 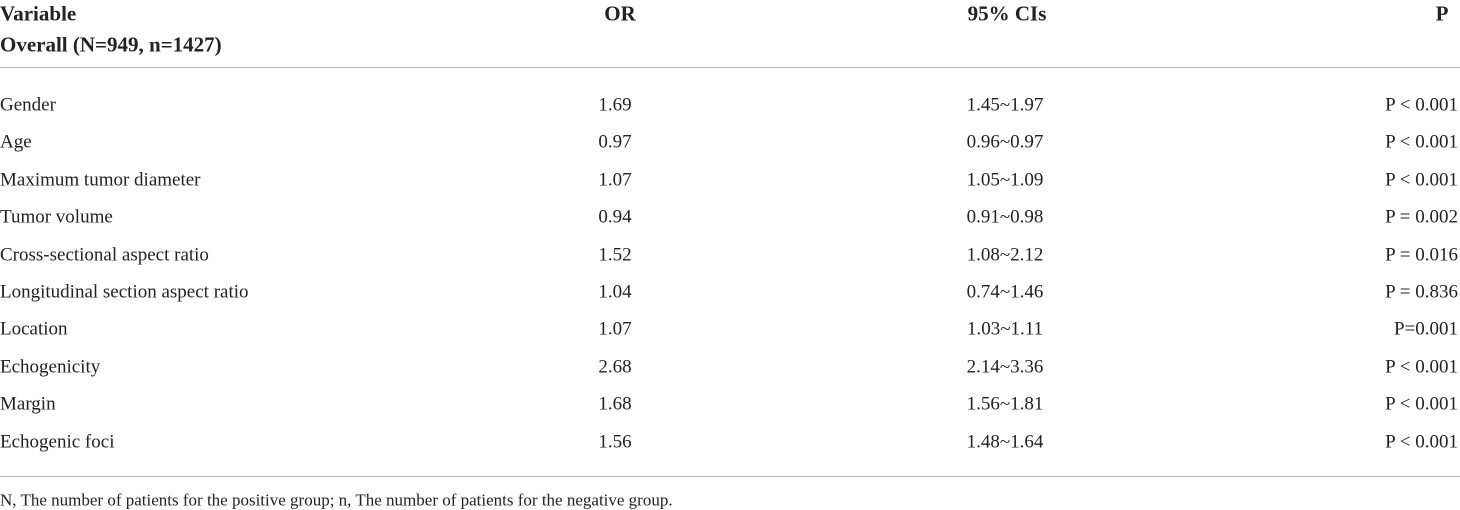 I want to click on cell-ci: 1.08~2.12, so click(x=1005, y=255).